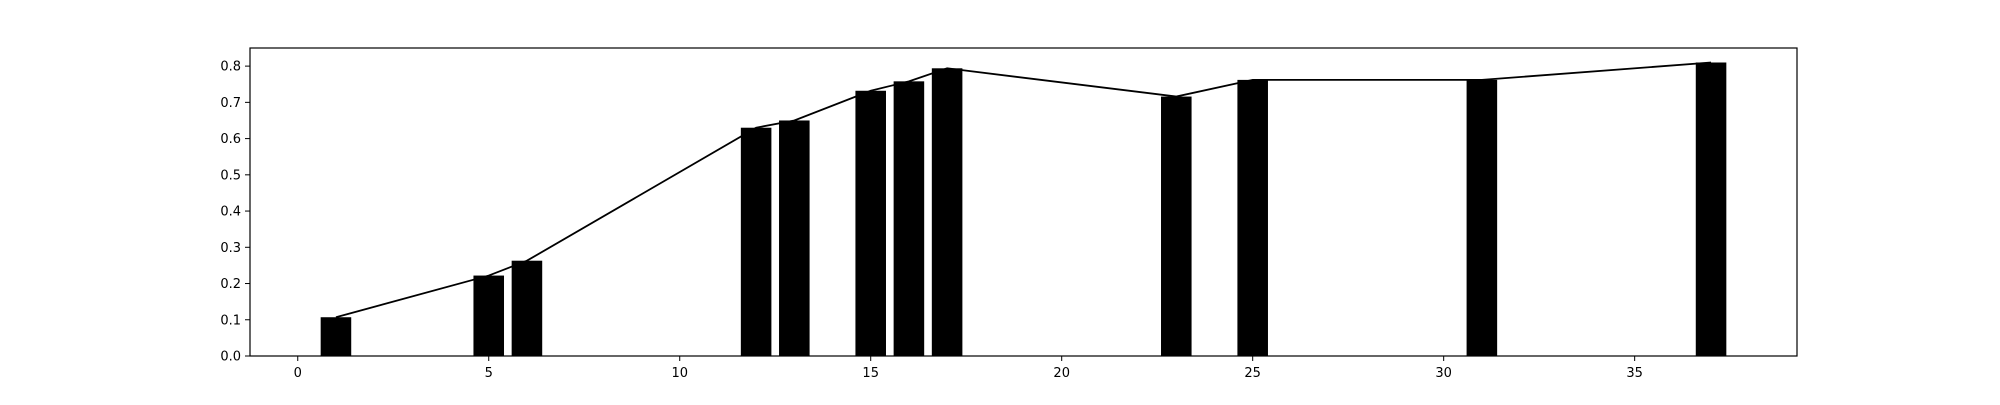  What do you see at coordinates (230, 139) in the screenshot?
I see `y-tick-label: 0.6` at bounding box center [230, 139].